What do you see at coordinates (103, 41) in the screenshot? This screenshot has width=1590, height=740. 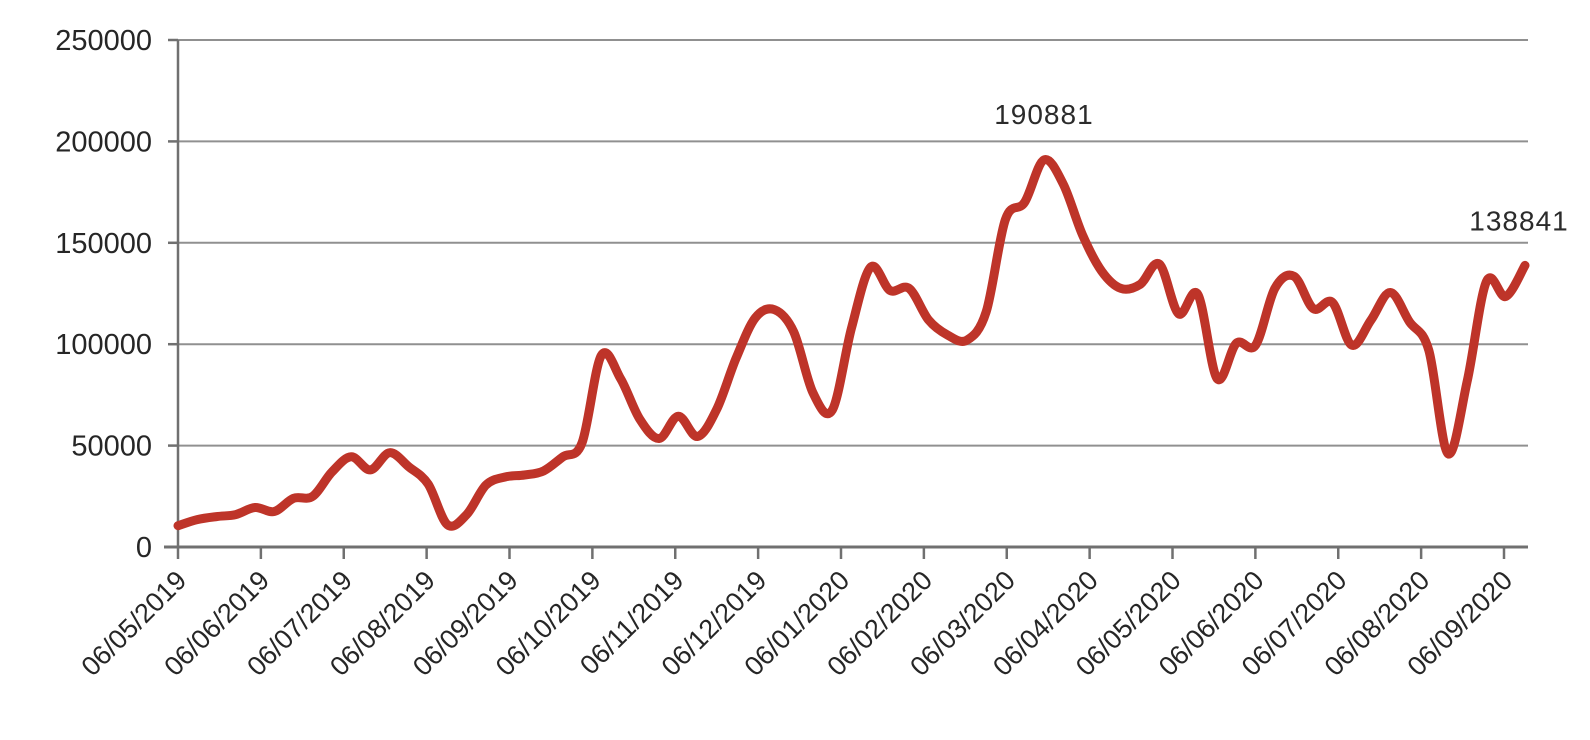 I see `y-axis-tick-label: 250000` at bounding box center [103, 41].